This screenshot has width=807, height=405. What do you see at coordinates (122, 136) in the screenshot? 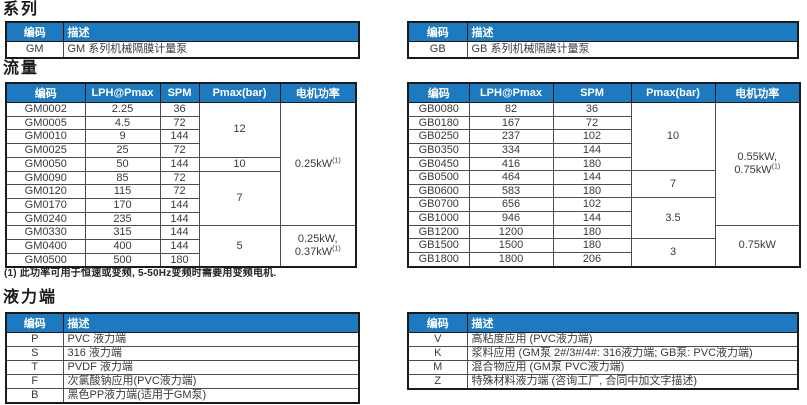
I see `lph-cell: 9` at bounding box center [122, 136].